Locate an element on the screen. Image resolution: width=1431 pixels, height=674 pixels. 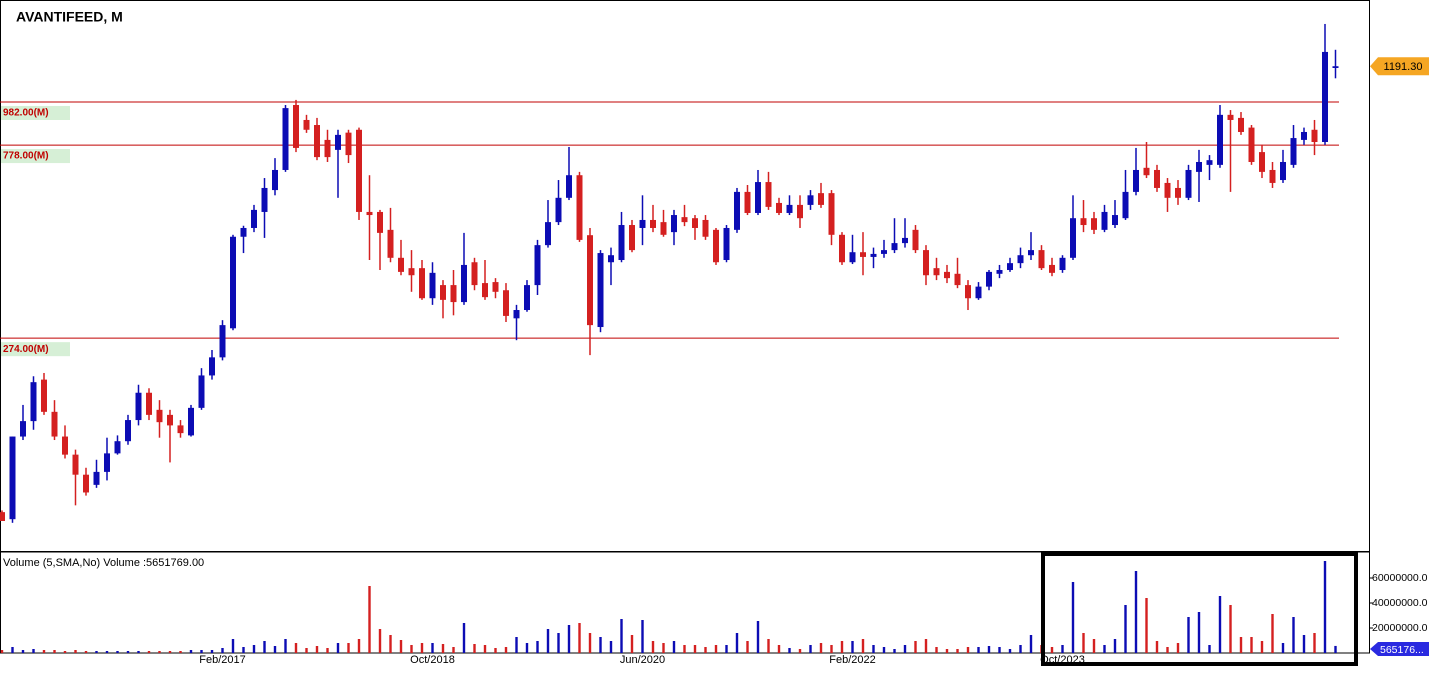
volume-title: Volume (5,SMA,No) Volume :5651769.00 is located at coordinates (103, 563).